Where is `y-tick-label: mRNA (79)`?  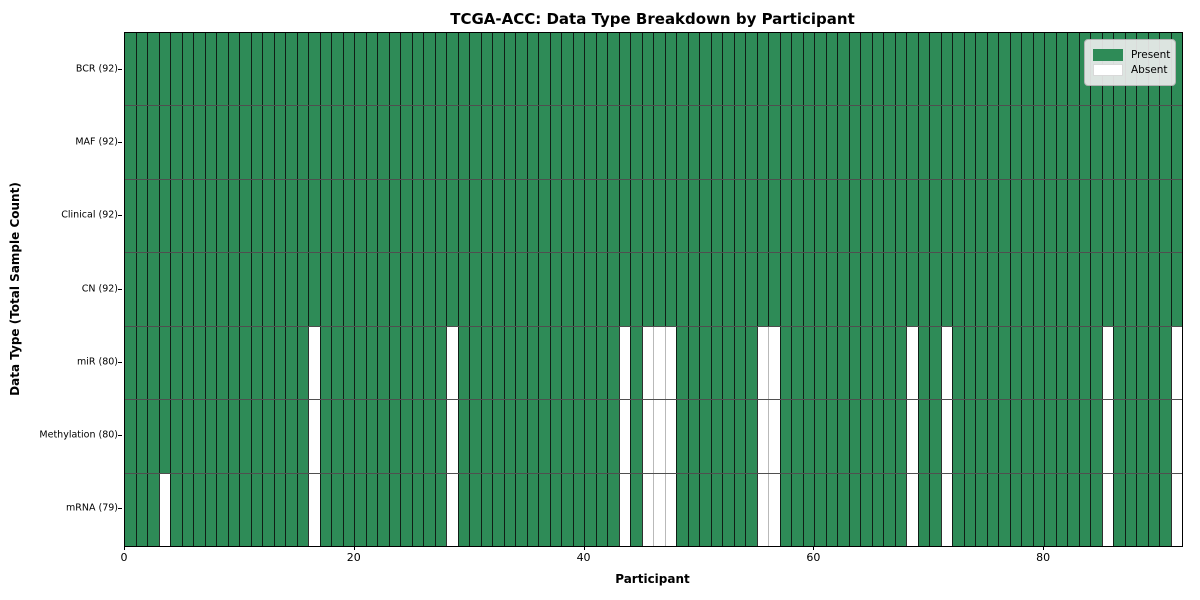 y-tick-label: mRNA (79) is located at coordinates (92, 508).